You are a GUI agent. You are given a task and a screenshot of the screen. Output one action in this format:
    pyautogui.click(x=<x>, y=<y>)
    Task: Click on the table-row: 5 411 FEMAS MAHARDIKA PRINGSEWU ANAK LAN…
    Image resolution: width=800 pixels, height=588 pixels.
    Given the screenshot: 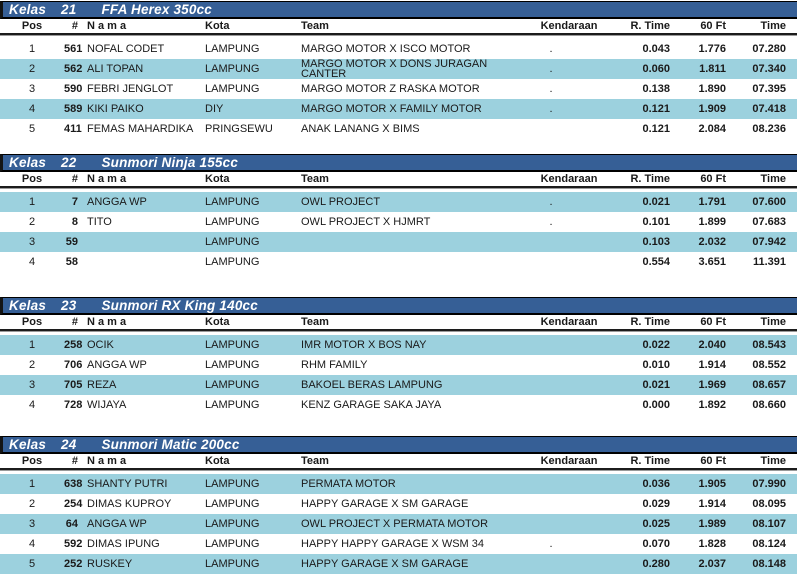 What is the action you would take?
    pyautogui.click(x=398, y=129)
    